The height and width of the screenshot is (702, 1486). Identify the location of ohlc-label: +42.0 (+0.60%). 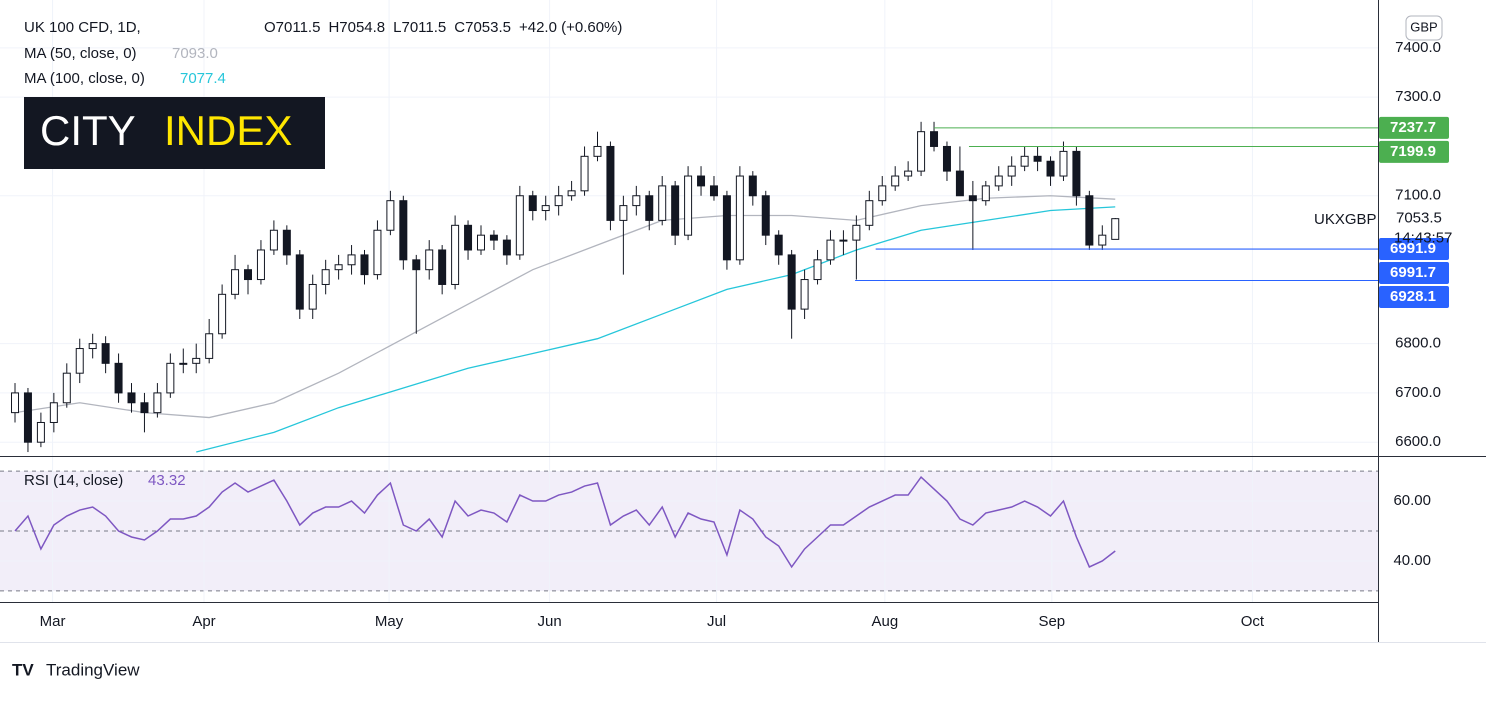
(570, 27).